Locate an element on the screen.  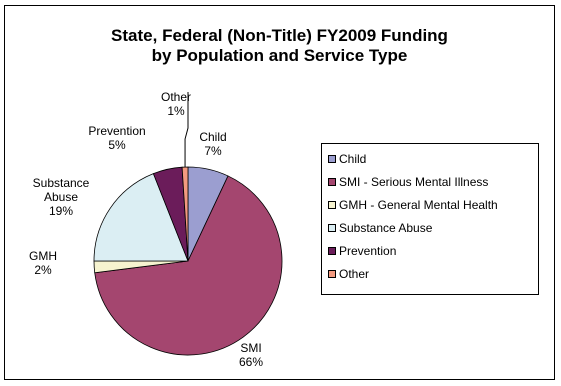
legend-item-substance-abuse: Substance Abuse is located at coordinates (380, 228).